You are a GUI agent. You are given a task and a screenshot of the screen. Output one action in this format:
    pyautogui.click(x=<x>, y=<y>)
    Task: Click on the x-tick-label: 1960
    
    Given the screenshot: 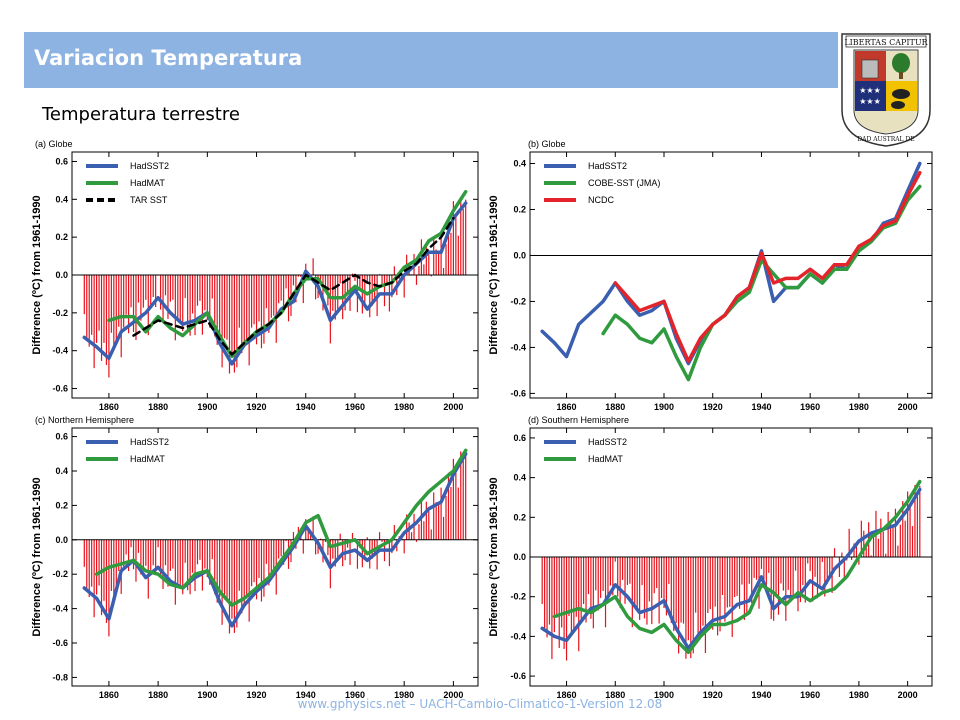 What is the action you would take?
    pyautogui.click(x=355, y=695)
    